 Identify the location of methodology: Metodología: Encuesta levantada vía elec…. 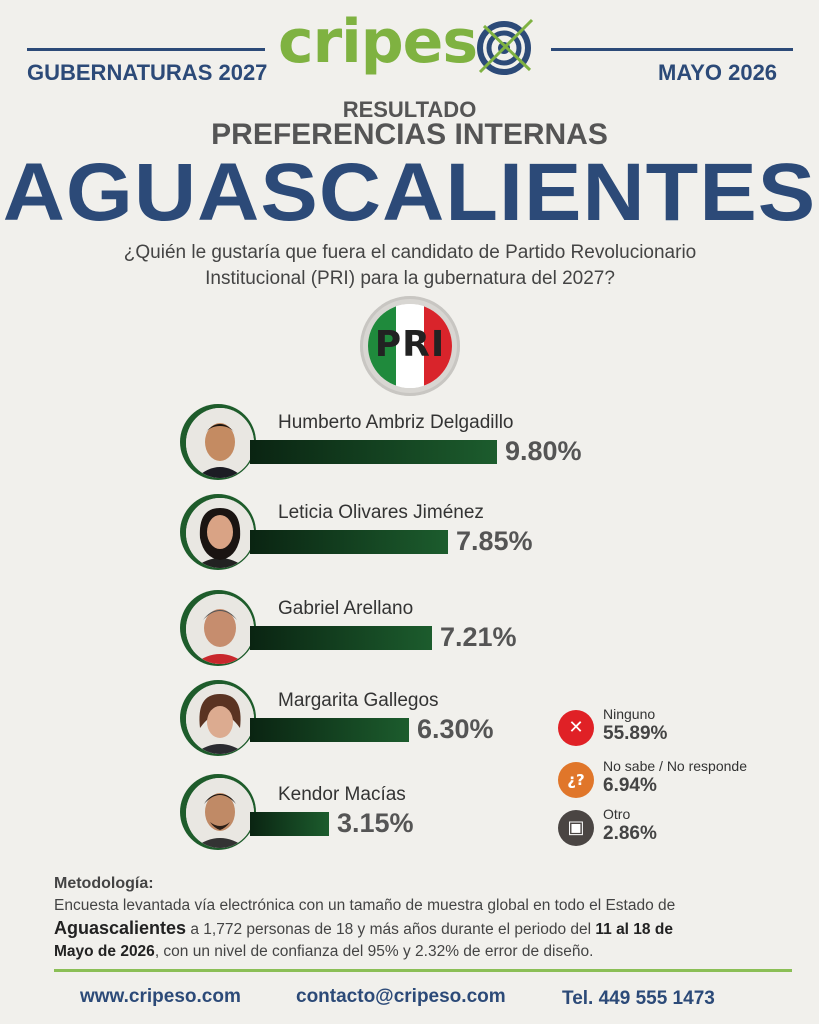
(414, 918).